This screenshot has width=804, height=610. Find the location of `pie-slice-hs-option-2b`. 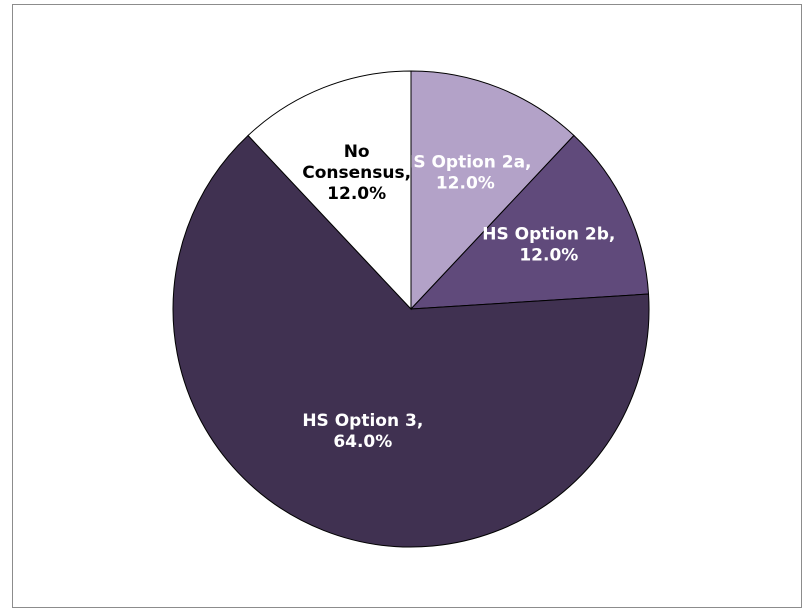

pie-slice-hs-option-2b is located at coordinates (529, 222).